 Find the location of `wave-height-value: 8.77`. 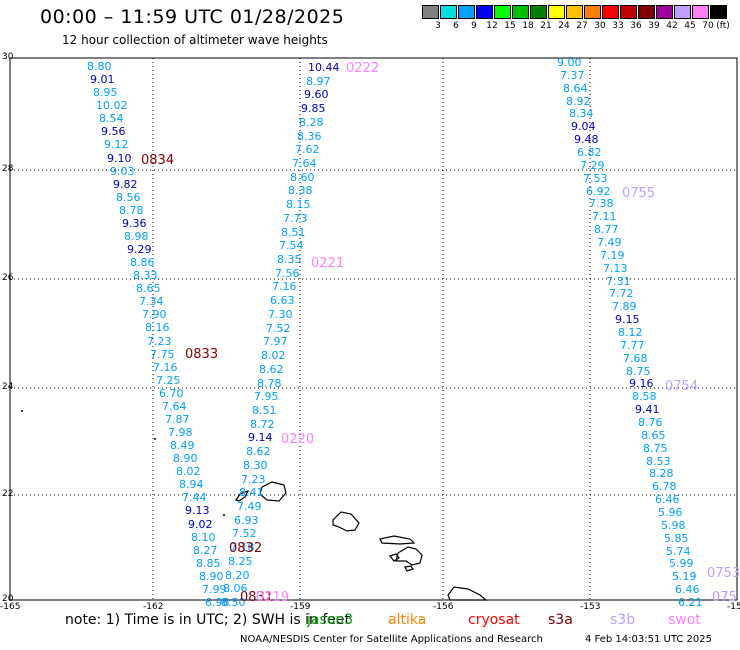

wave-height-value: 8.77 is located at coordinates (606, 229).